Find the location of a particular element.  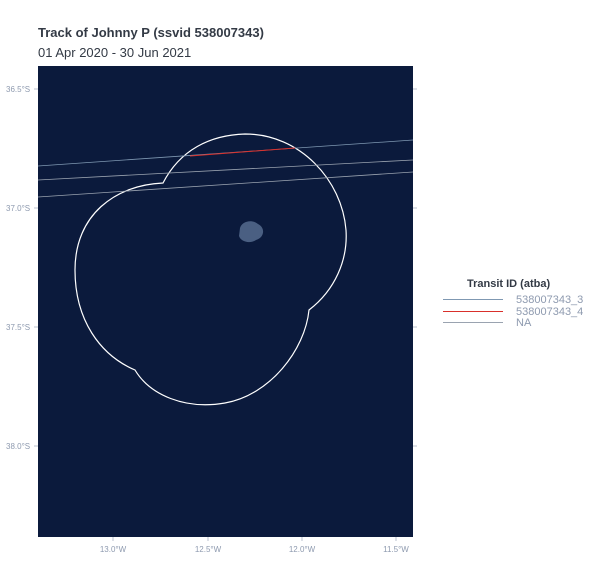

legend-label: 538007343_3 is located at coordinates (550, 300).